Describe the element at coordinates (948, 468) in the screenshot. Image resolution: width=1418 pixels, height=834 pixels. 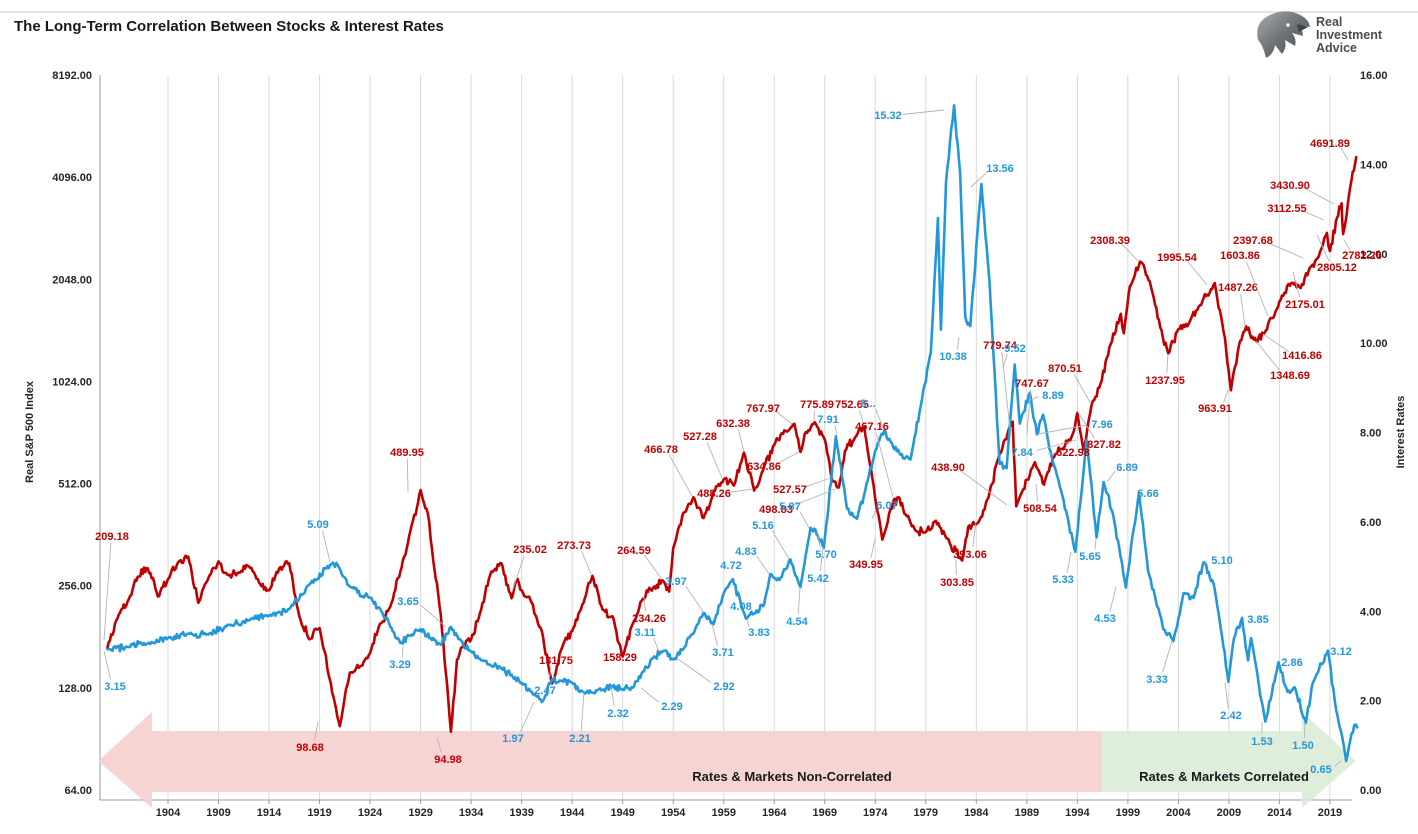
I see `sp500-data-label: 438.90` at that location.